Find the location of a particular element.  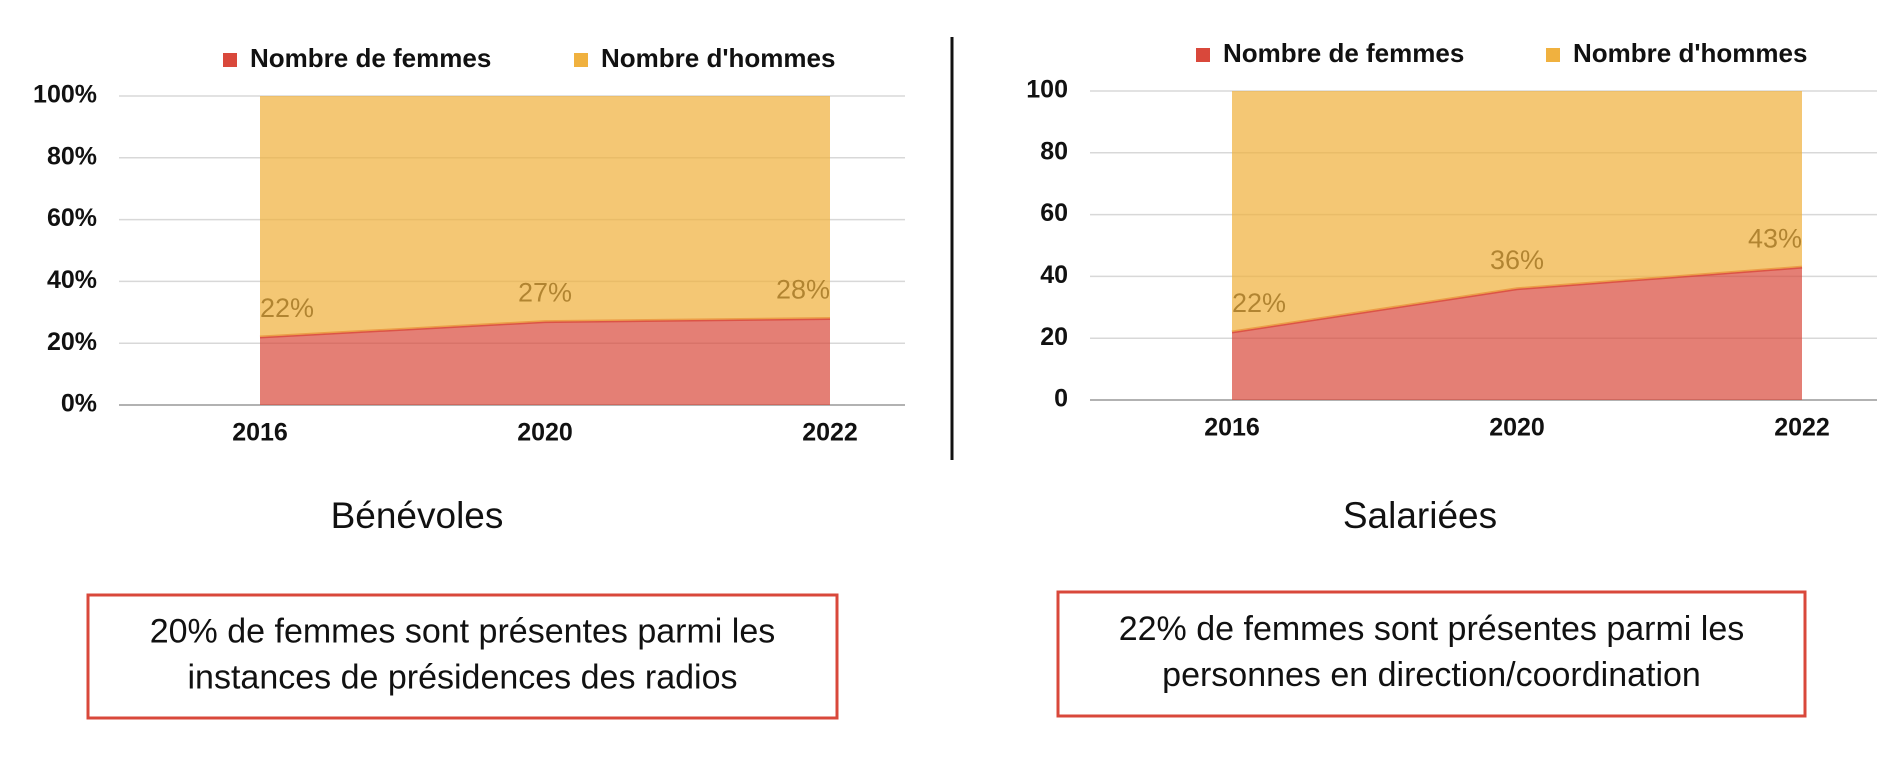

y-tick-label: 20 is located at coordinates (1054, 337).